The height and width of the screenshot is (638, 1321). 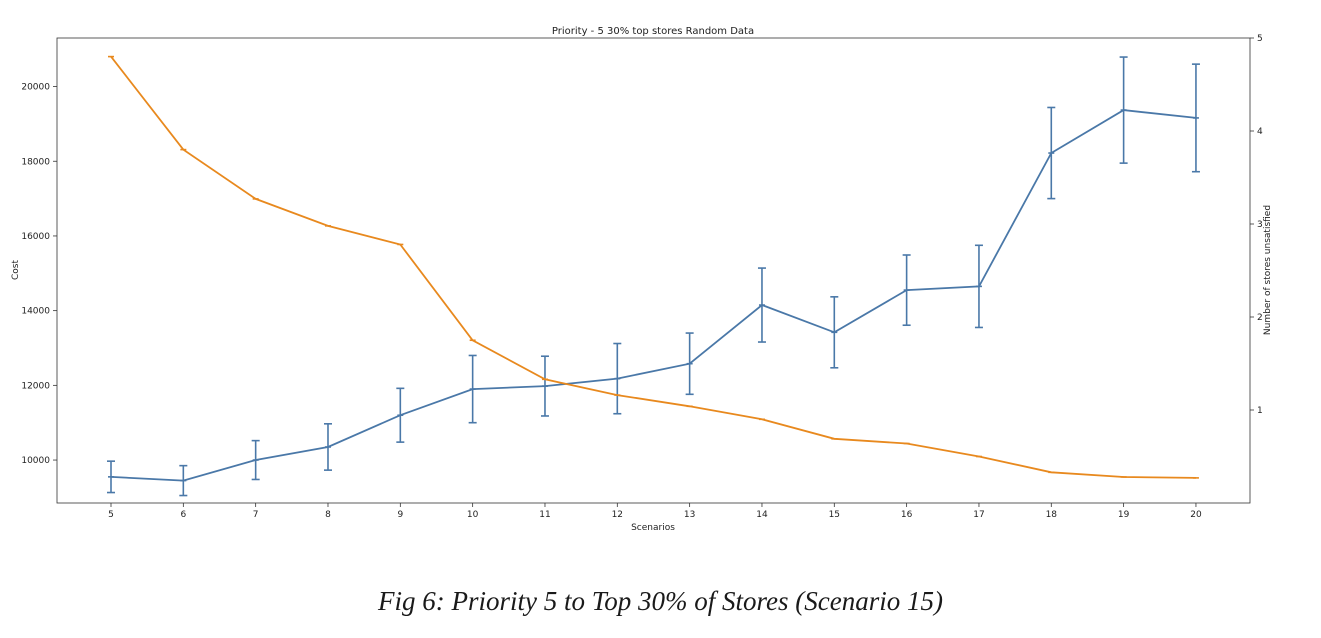 What do you see at coordinates (1256, 225) in the screenshot?
I see `y-axis-right-ticks: 1 2 3 4 5` at bounding box center [1256, 225].